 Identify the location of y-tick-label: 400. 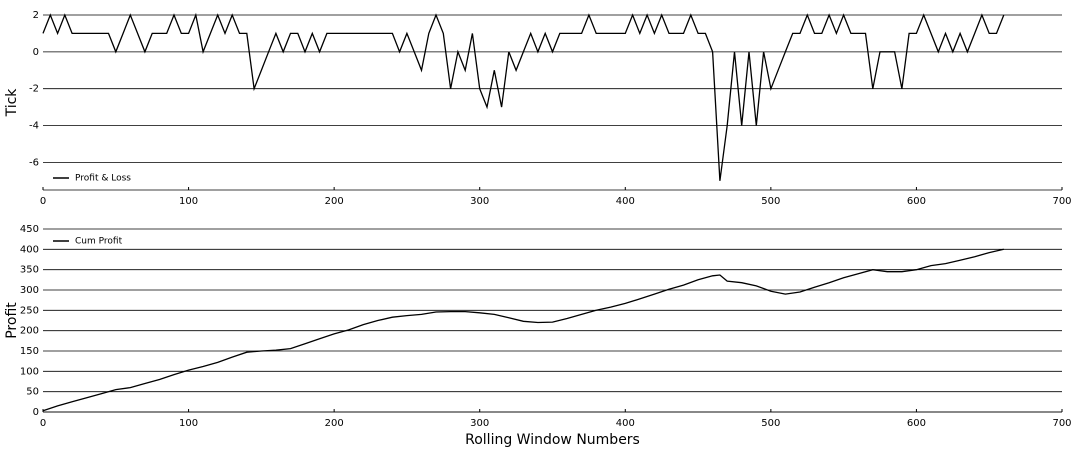
(29, 249).